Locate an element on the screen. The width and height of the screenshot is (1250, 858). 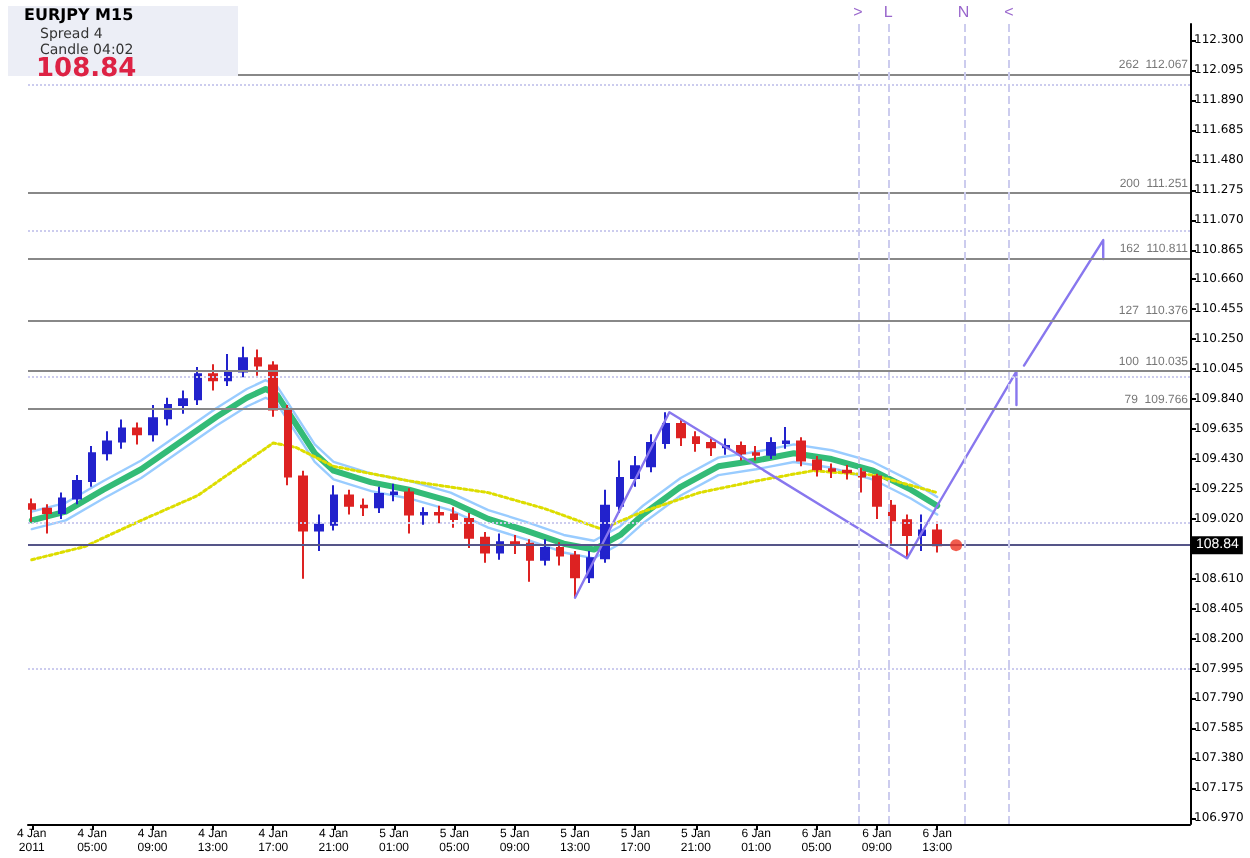
ref-line-label: < is located at coordinates (1009, 12).